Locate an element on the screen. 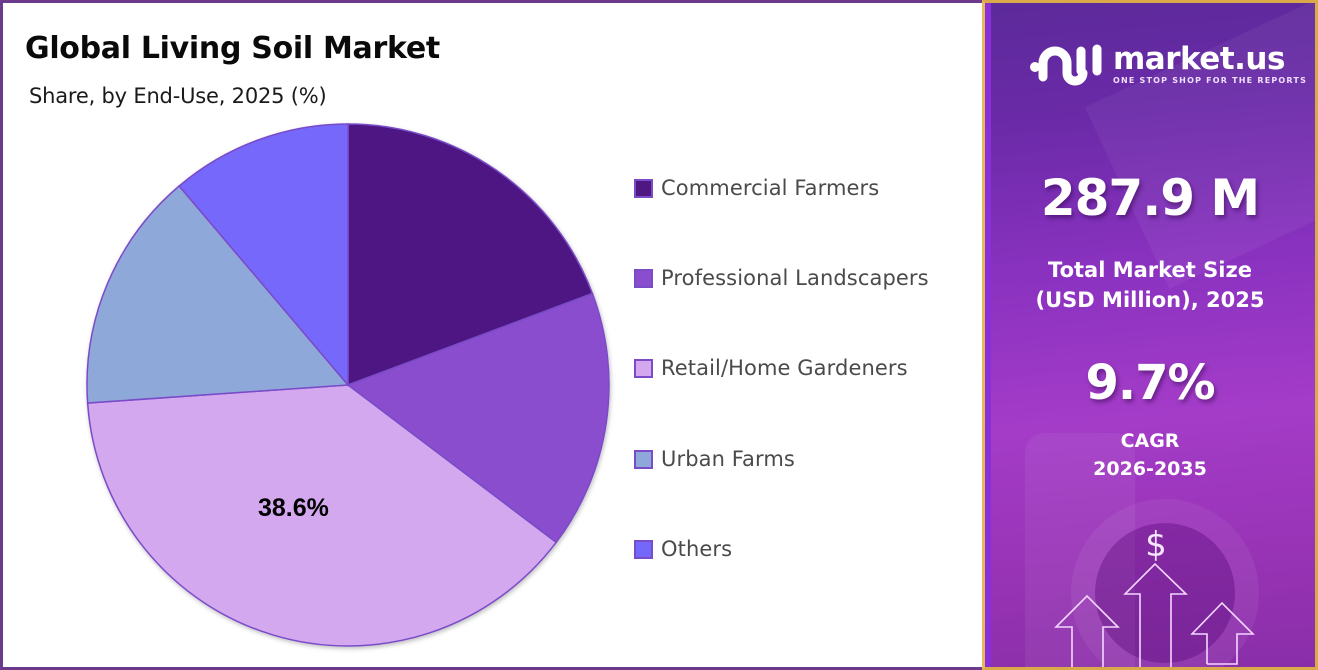  legend-item-retail-home-gardeners: Retail/Home Gardeners is located at coordinates (771, 368).